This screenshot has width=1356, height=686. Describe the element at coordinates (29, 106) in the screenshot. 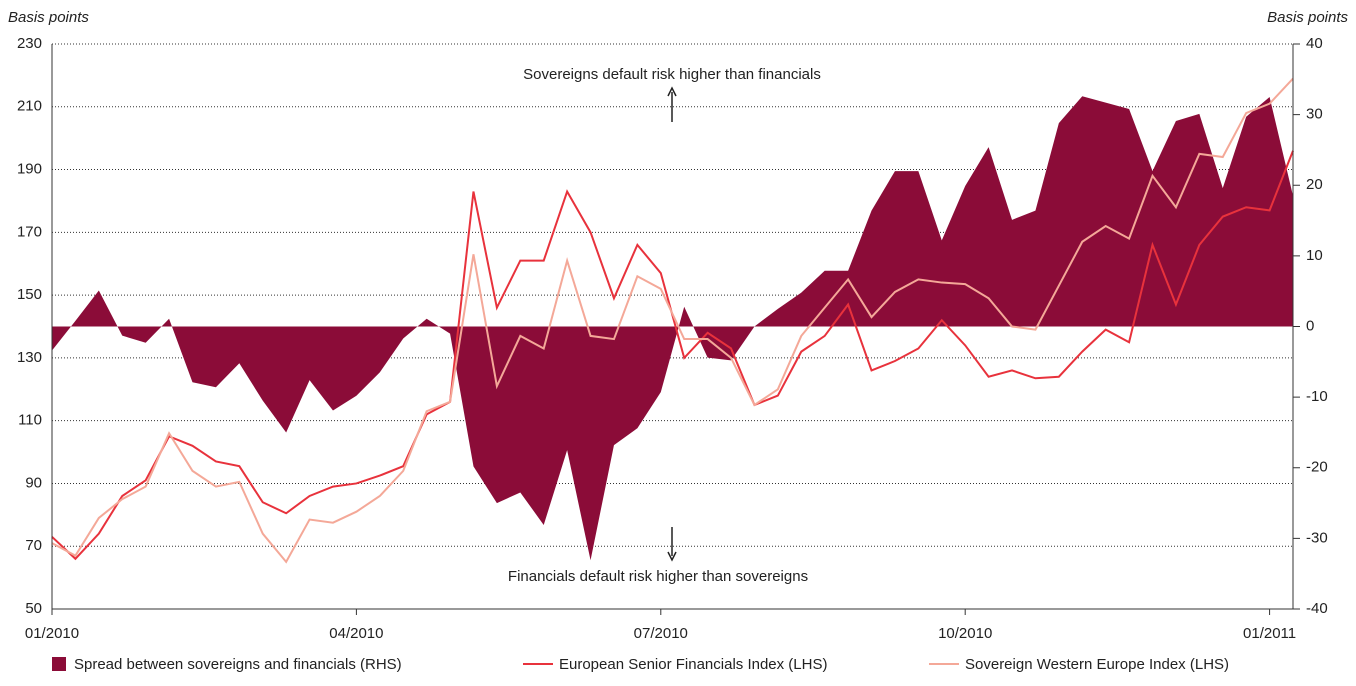

I see `y-tick-label: 210` at that location.